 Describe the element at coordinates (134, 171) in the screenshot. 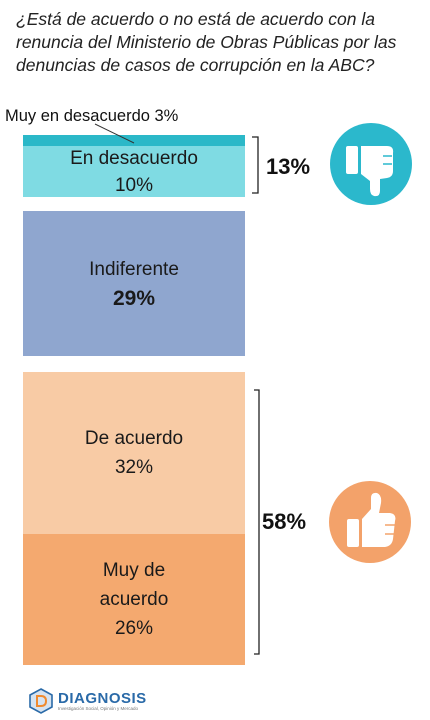

I see `bar-desacuerdo: En desacuerdo 10%` at that location.